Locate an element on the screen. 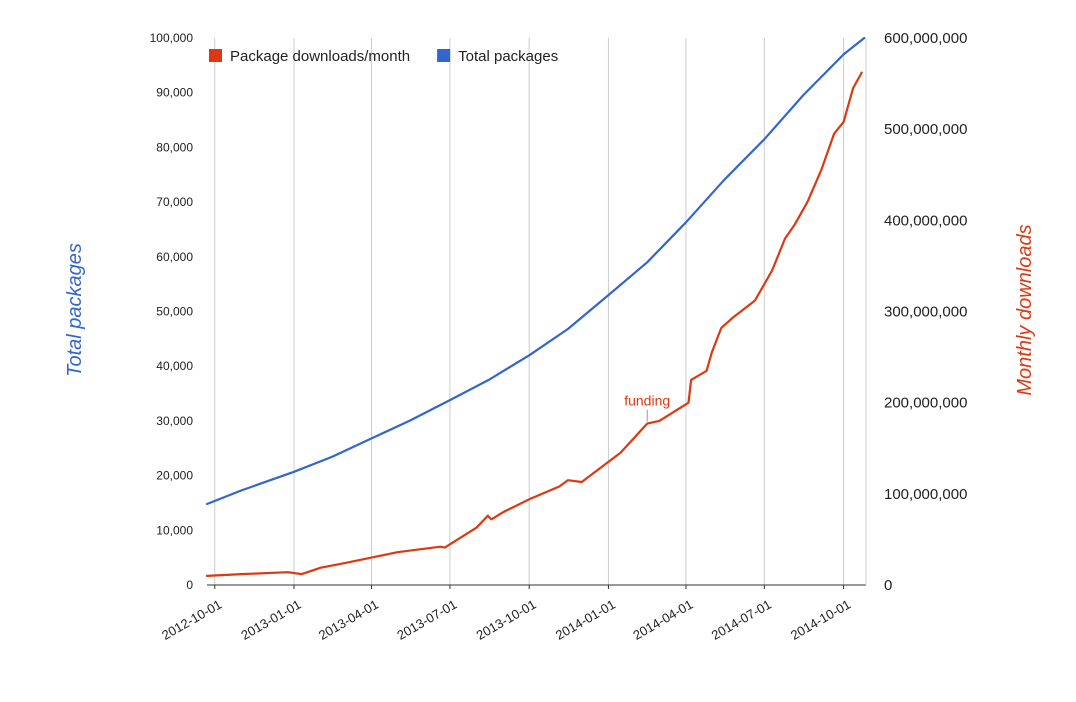  left-tick-label: 10,000 is located at coordinates (174, 530).